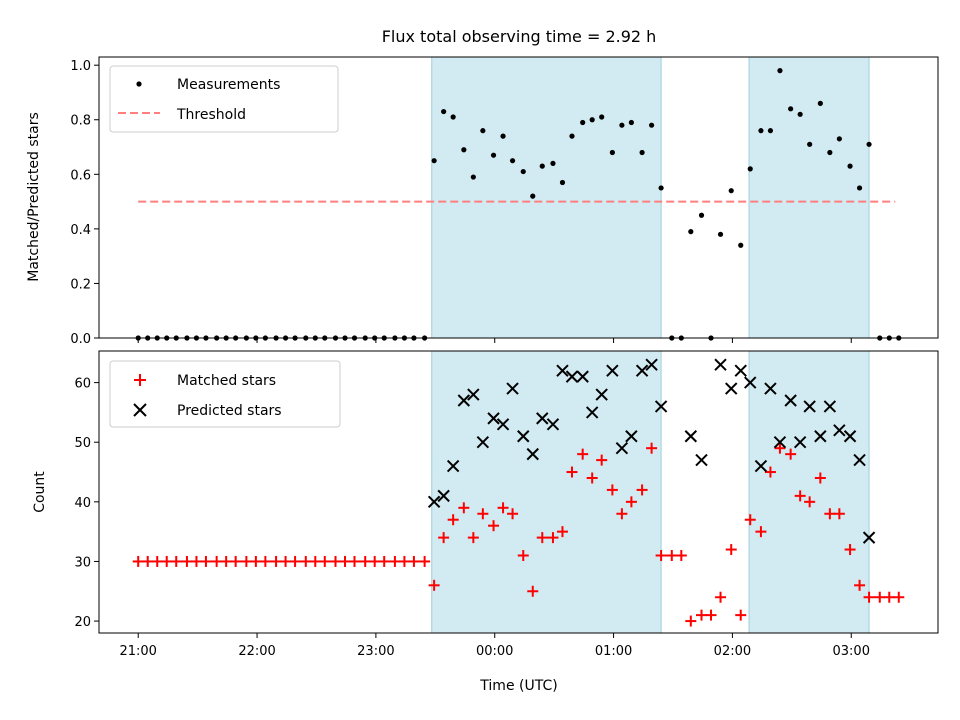 Image resolution: width=960 pixels, height=720 pixels. What do you see at coordinates (40, 492) in the screenshot?
I see `bottom-y-axis-label: Count` at bounding box center [40, 492].